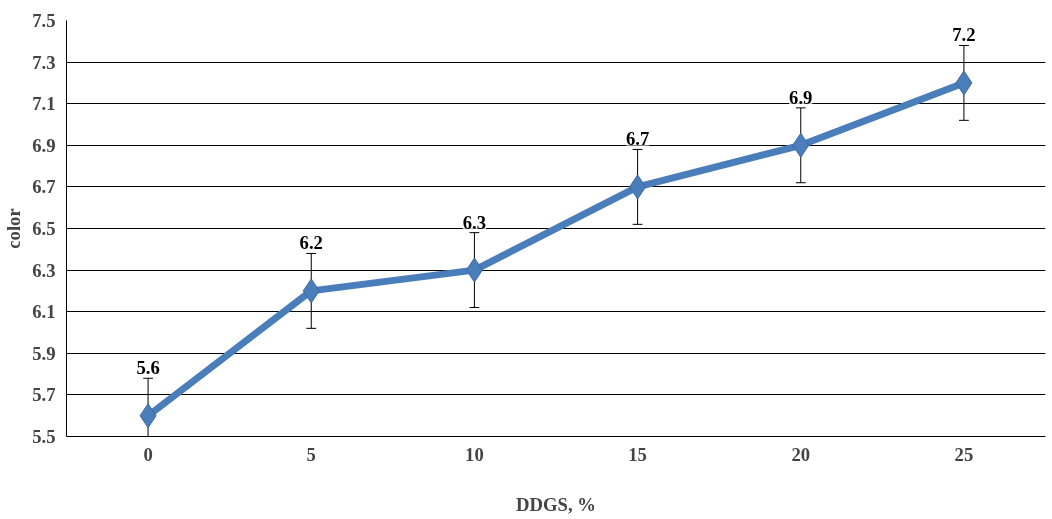 The height and width of the screenshot is (519, 1052). Describe the element at coordinates (474, 222) in the screenshot. I see `data-label: 6.3` at that location.